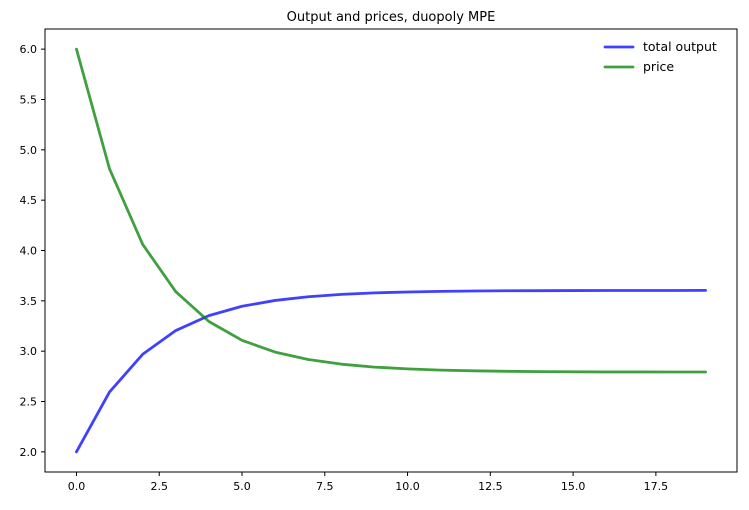 The width and height of the screenshot is (749, 510). I want to click on y-tick-label: 2.5, so click(29, 402).